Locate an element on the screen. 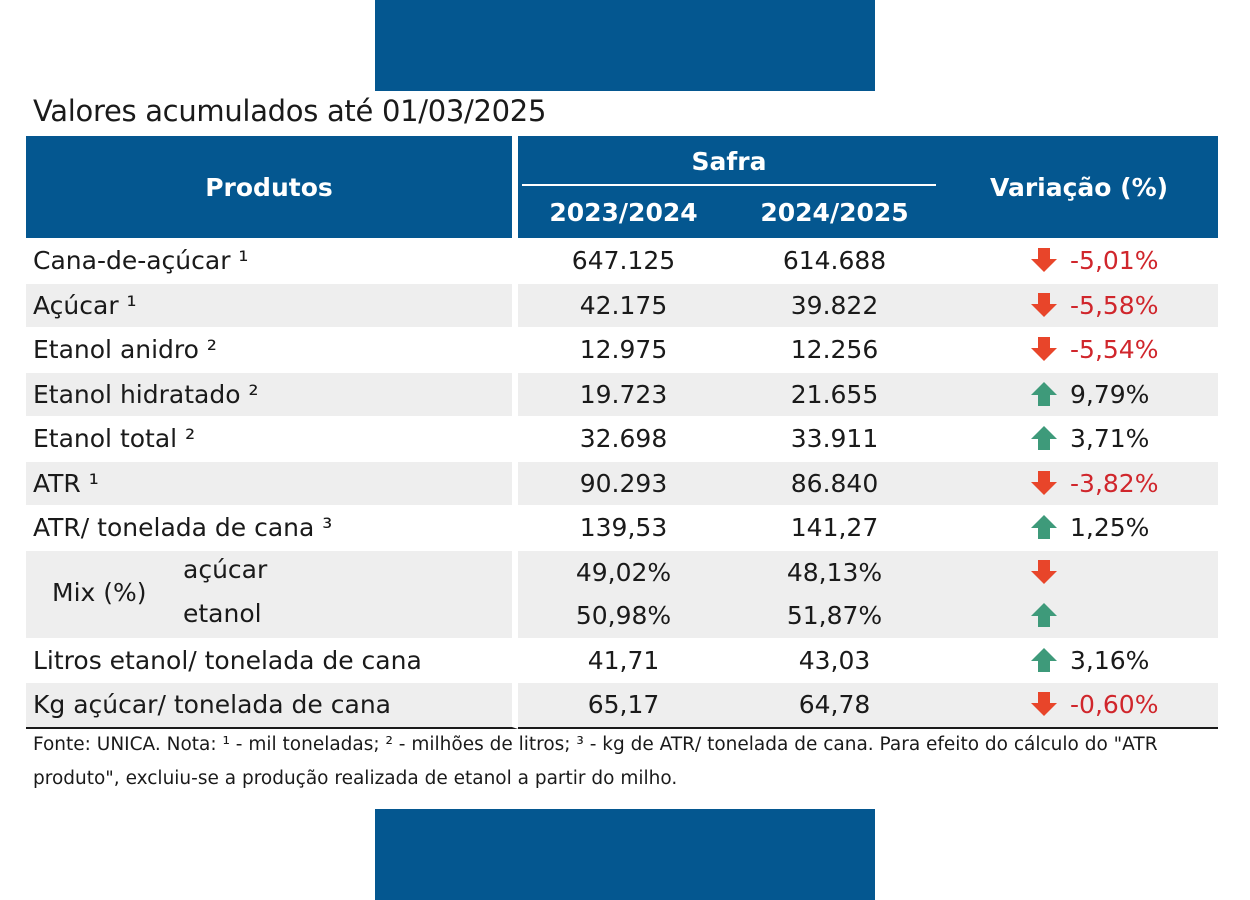 The height and width of the screenshot is (900, 1250). product-name: Etanol total ² is located at coordinates (272, 438).